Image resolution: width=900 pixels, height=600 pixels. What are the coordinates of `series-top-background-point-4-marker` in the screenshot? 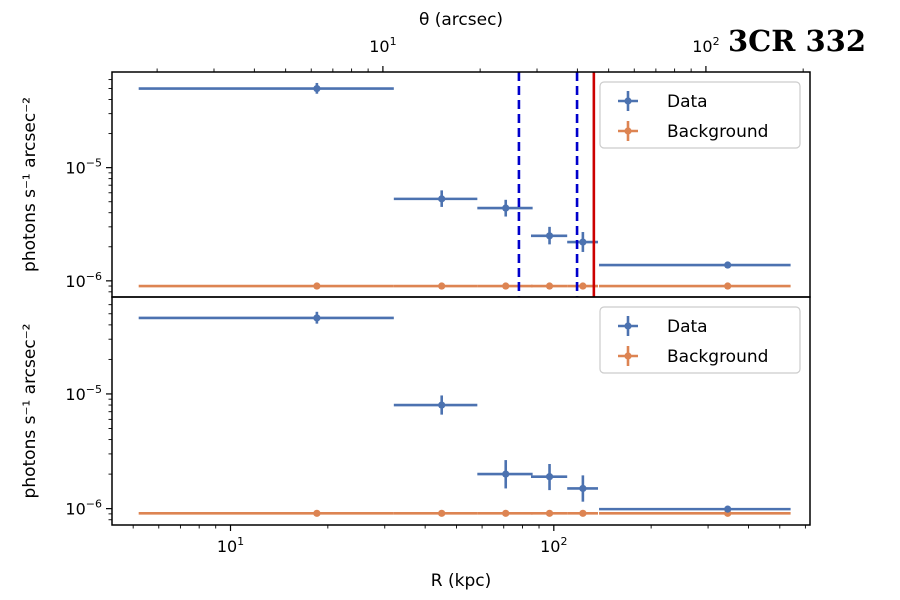 It's located at (583, 286).